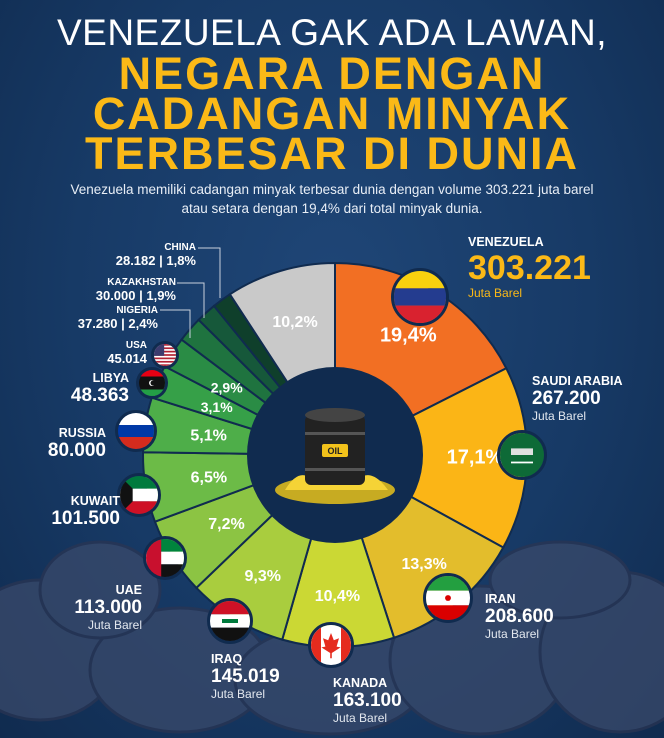  I want to click on country-name: SAUDI ARABIA, so click(577, 381).